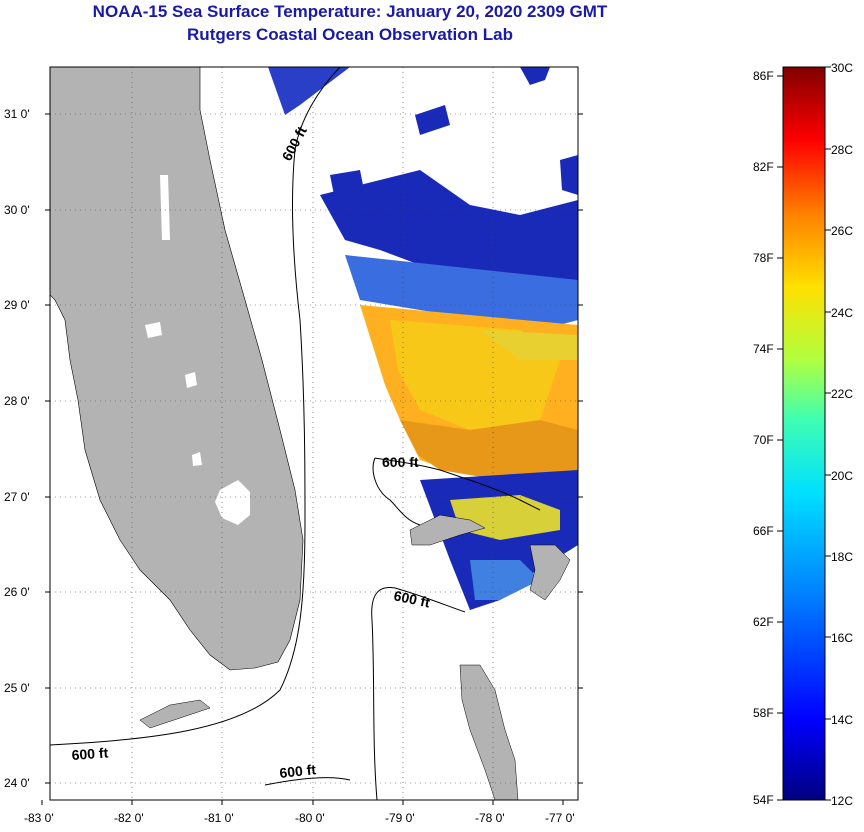  I want to click on colorbar-c-label: 24C, so click(842, 313).